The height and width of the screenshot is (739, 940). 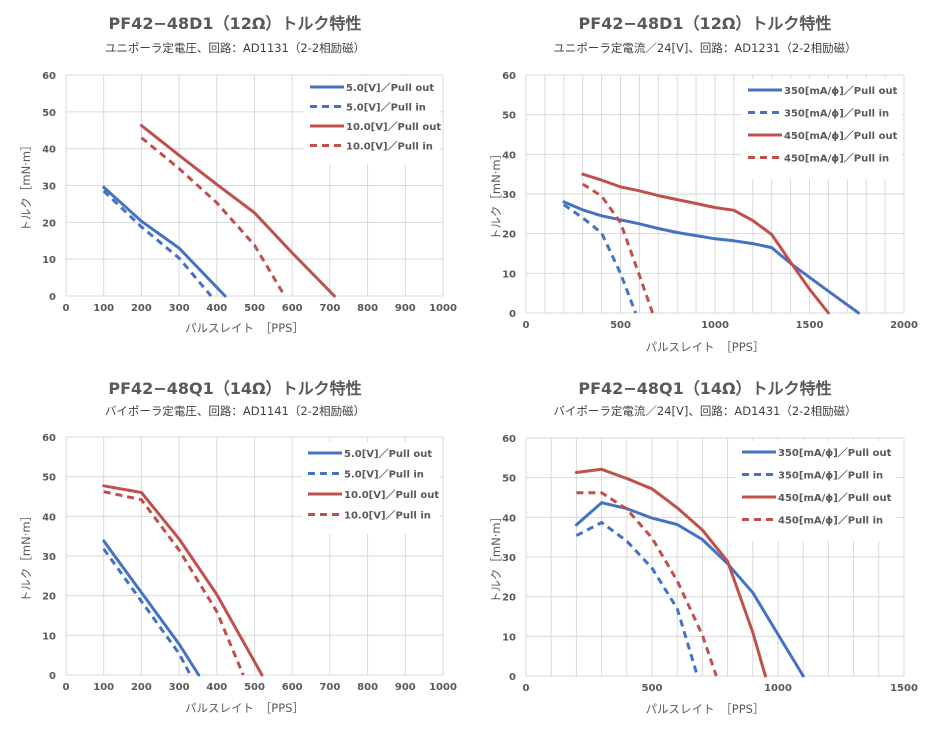 What do you see at coordinates (235, 411) in the screenshot?
I see `chart-subtitle: バイポーラ定電圧、回路：AD1141（2-2相励磁）` at bounding box center [235, 411].